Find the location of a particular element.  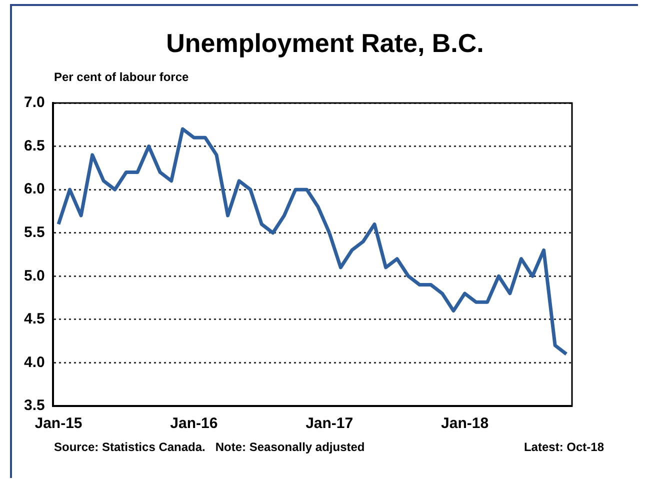

y-tick-label: 6.5 is located at coordinates (34, 145).